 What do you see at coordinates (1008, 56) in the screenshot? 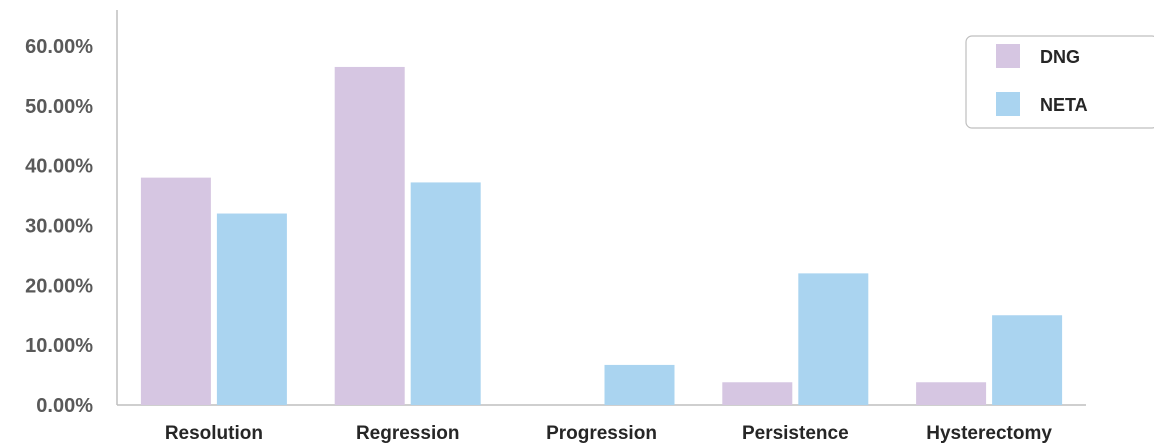
I see `legend-swatch-dng` at bounding box center [1008, 56].